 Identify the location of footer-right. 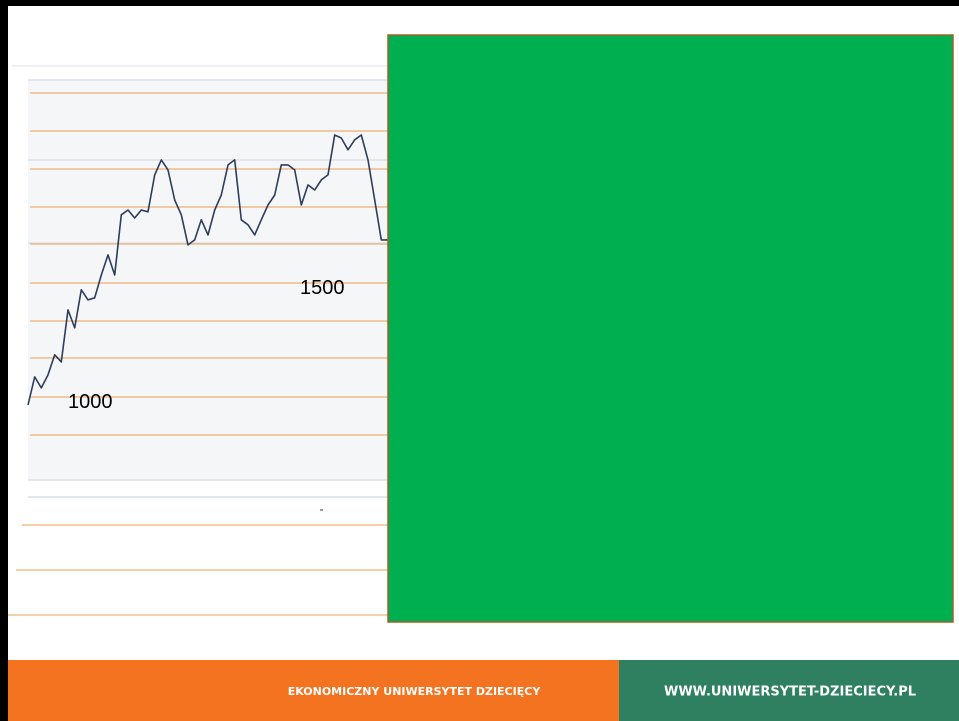
(789, 690).